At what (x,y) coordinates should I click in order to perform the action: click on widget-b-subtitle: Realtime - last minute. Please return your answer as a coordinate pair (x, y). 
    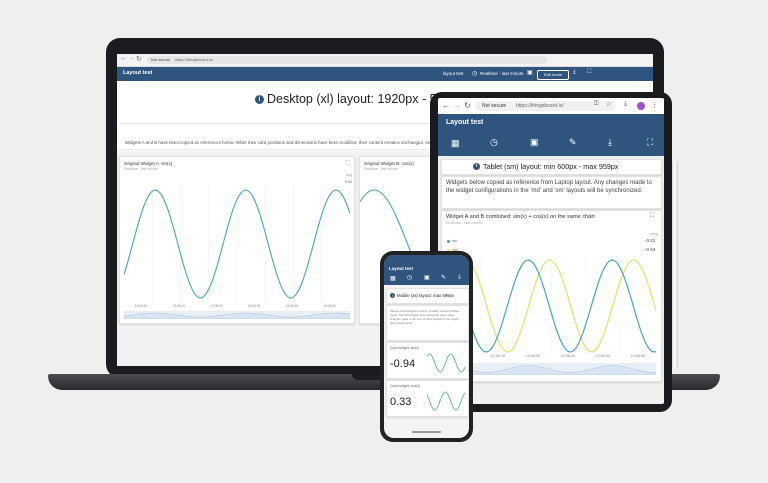
    Looking at the image, I should click on (381, 169).